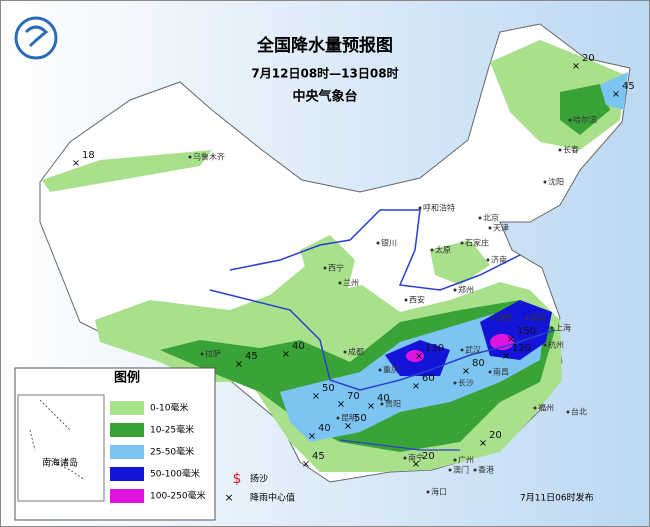 This screenshot has width=650, height=527. I want to click on pearl-river, so click(399, 445).